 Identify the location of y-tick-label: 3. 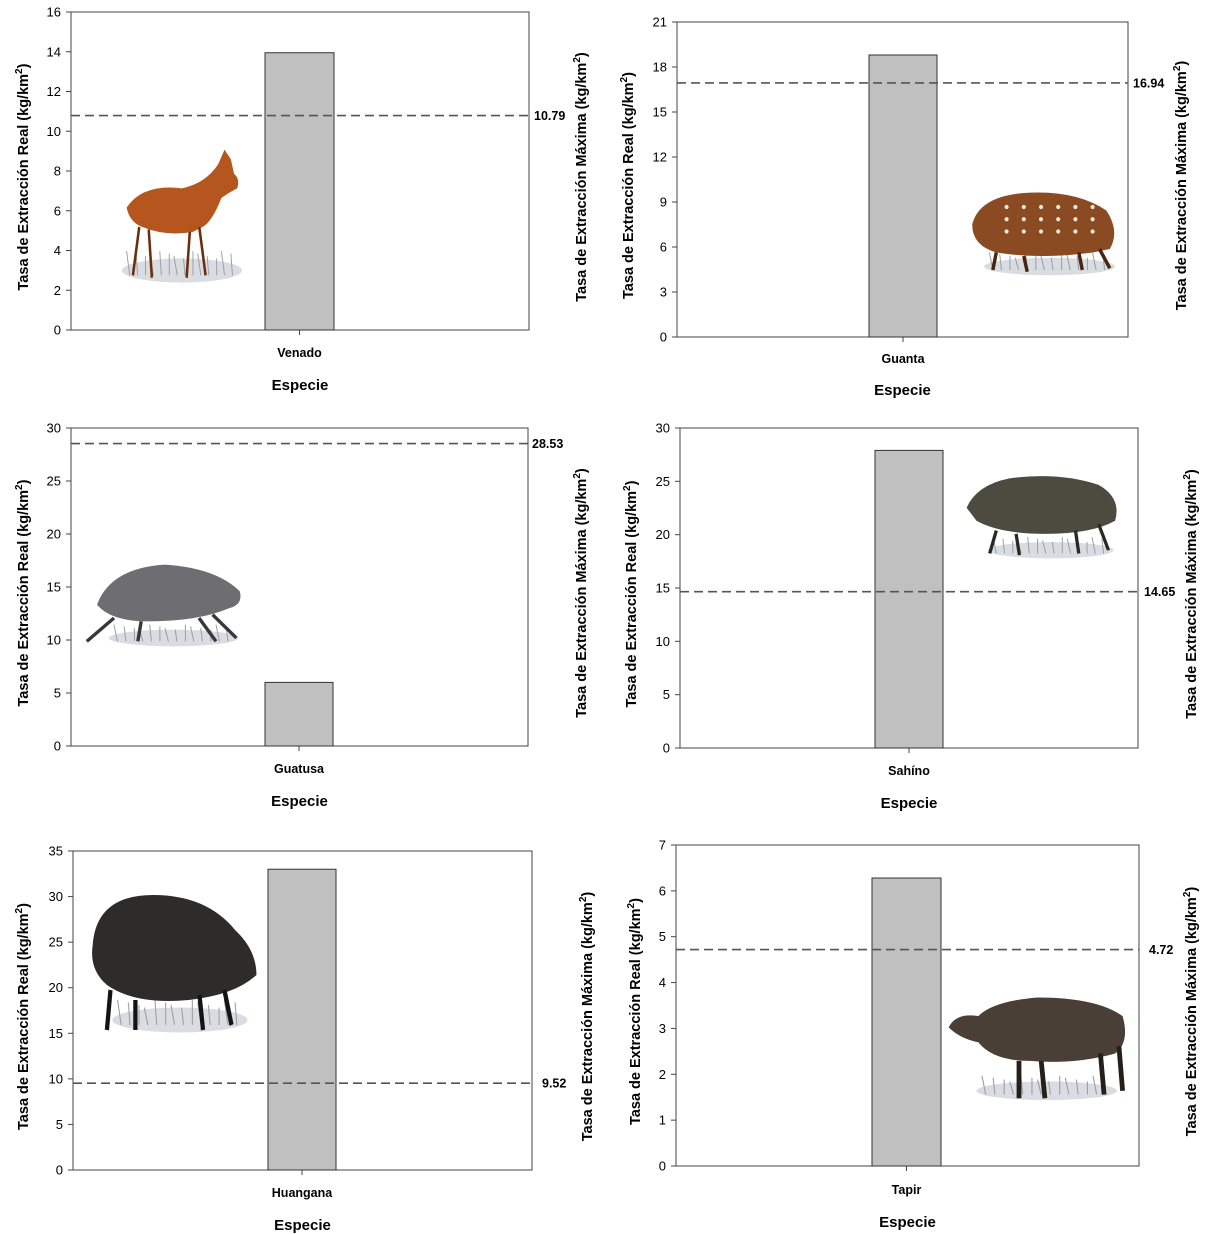
(662, 1028).